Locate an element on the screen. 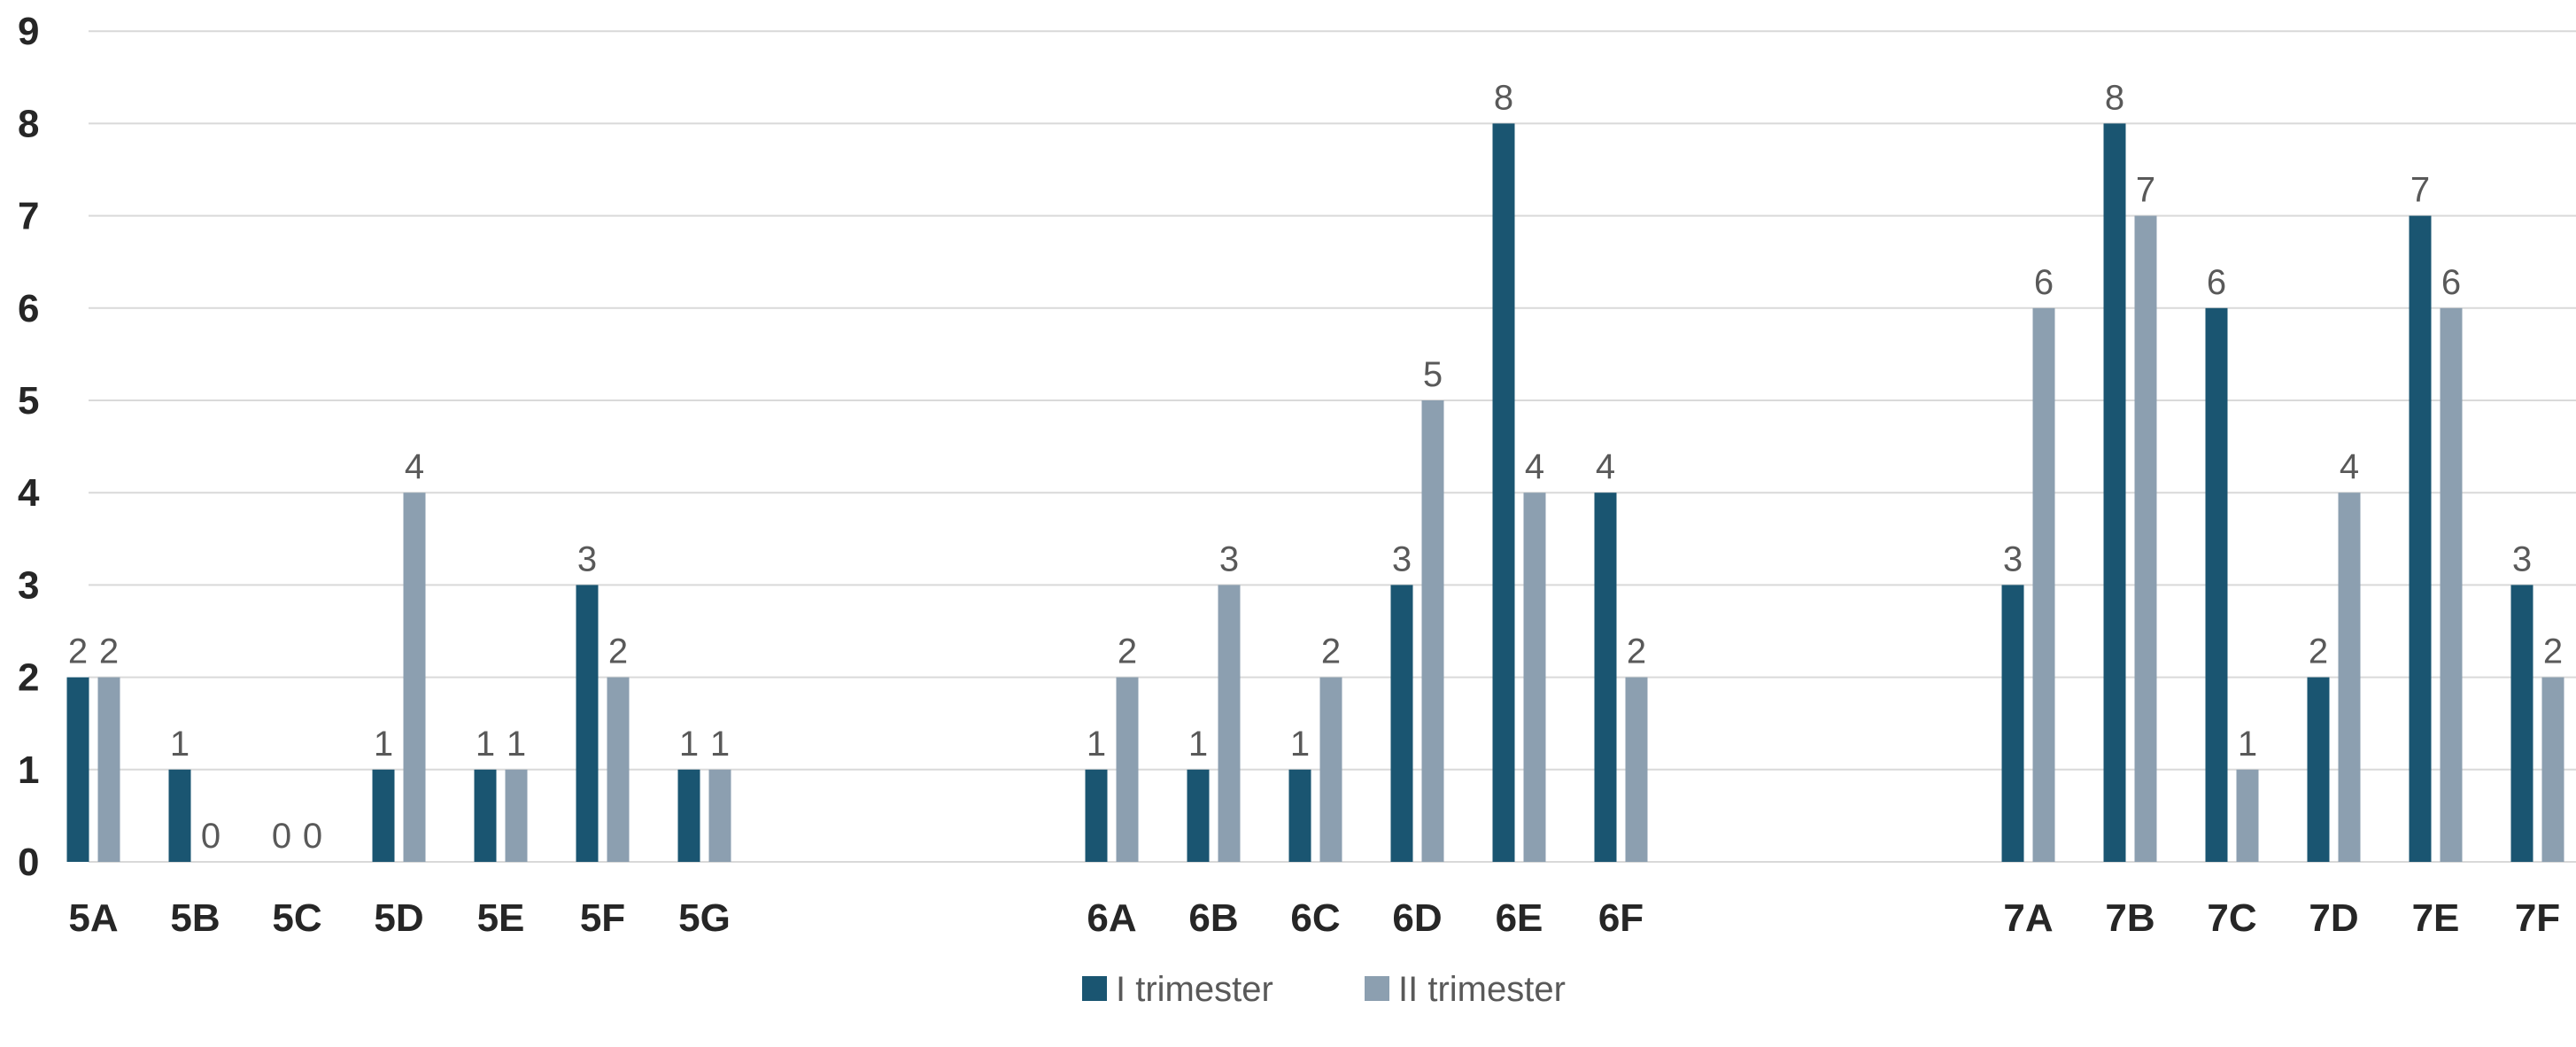 This screenshot has width=2576, height=1047. data-label: 5 is located at coordinates (1433, 374).